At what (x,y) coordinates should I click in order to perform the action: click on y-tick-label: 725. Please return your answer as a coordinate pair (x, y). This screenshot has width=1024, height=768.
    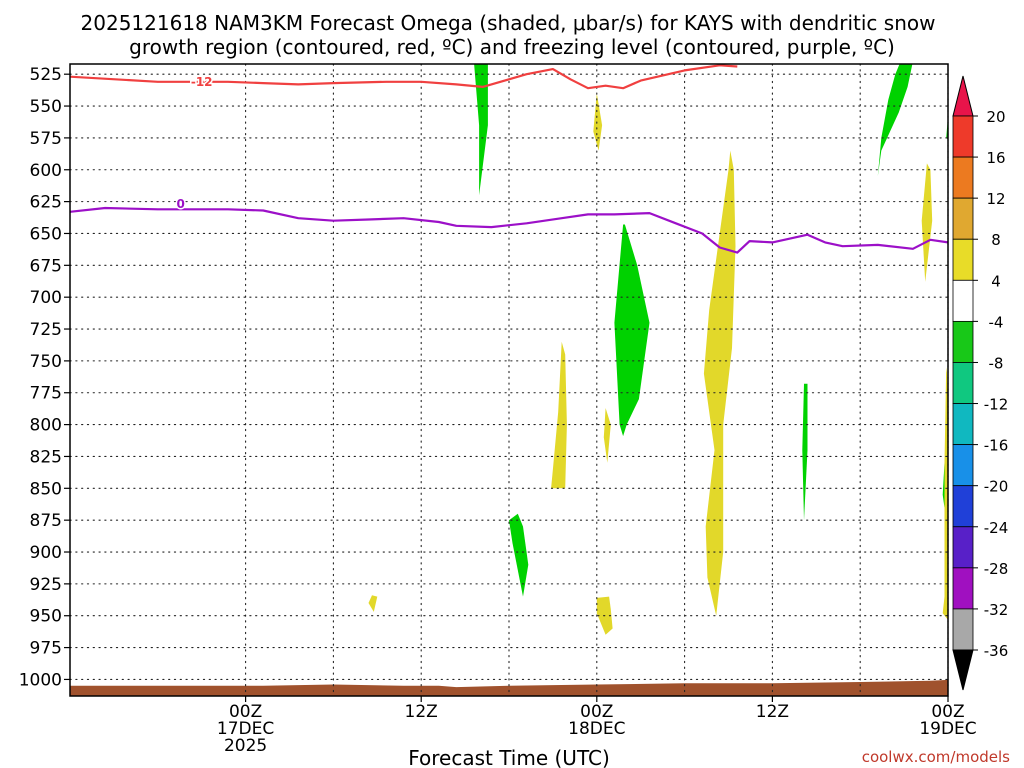
    Looking at the image, I should click on (46, 330).